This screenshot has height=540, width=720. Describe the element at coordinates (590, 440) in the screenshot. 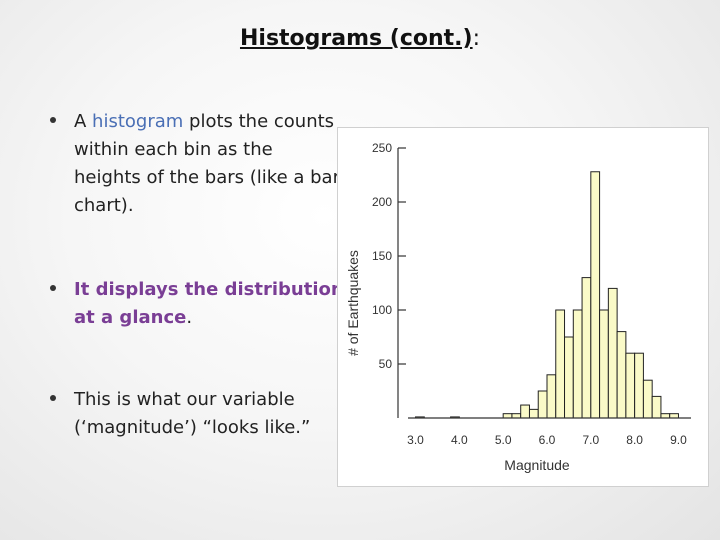

I see `x-tick-label: 7.0` at that location.